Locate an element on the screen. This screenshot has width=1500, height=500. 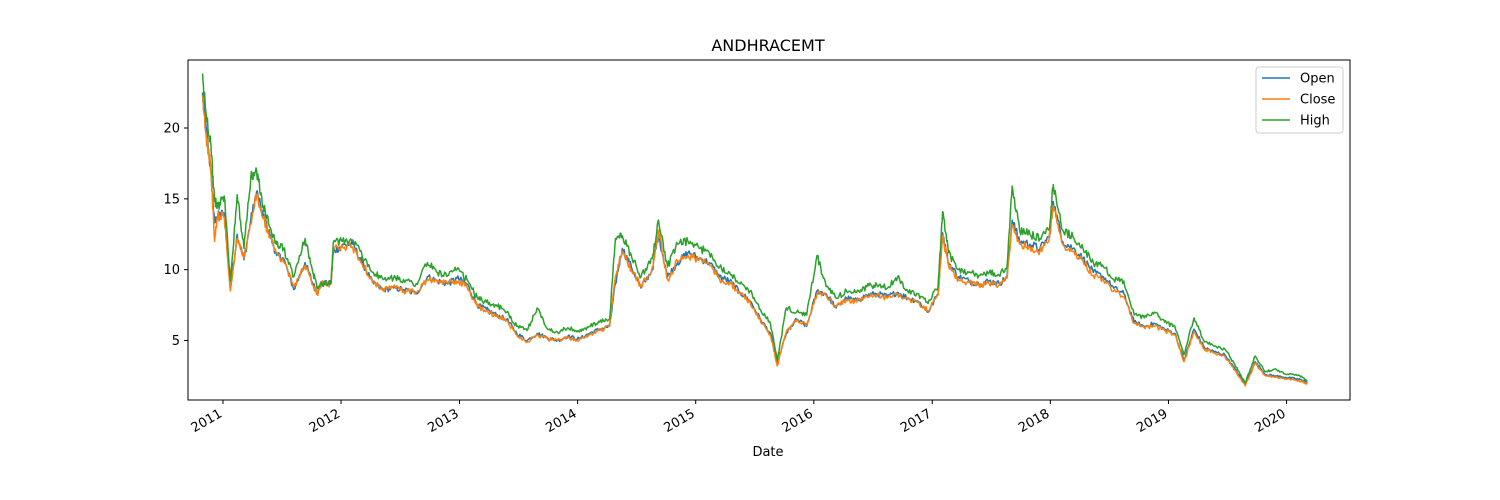
legend-label-close: Close is located at coordinates (1317, 100).